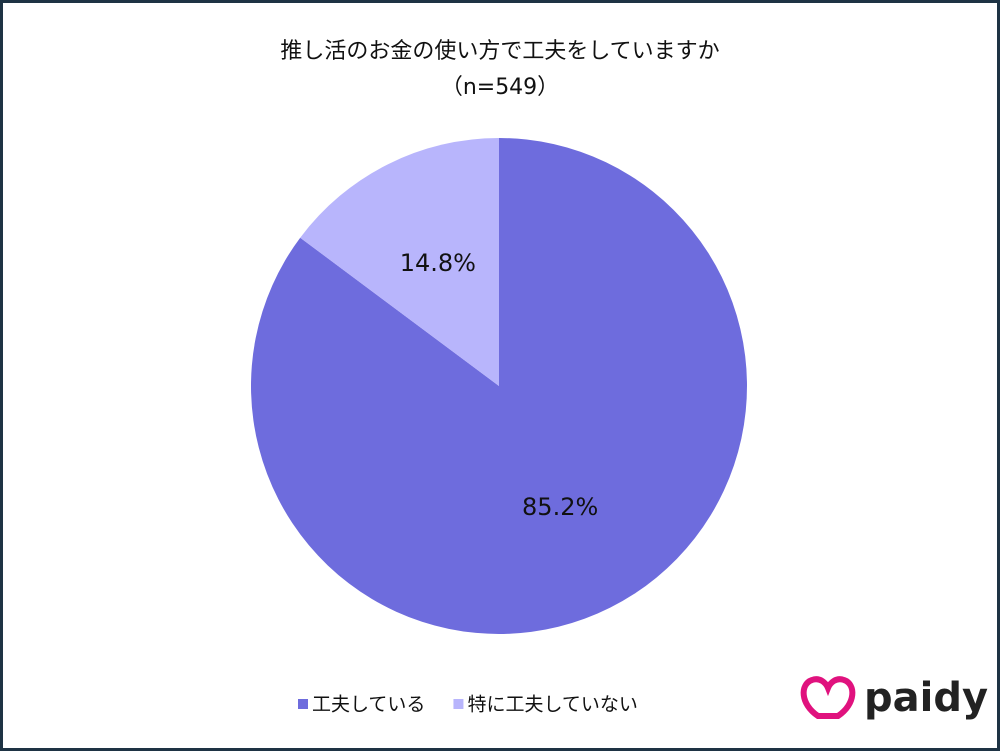  I want to click on logo-text: paidy, so click(926, 698).